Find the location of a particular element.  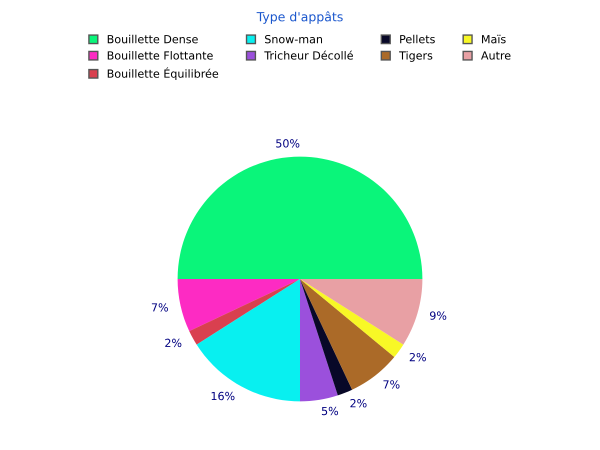

legend-label: Bouillette Équilibrée is located at coordinates (163, 73).